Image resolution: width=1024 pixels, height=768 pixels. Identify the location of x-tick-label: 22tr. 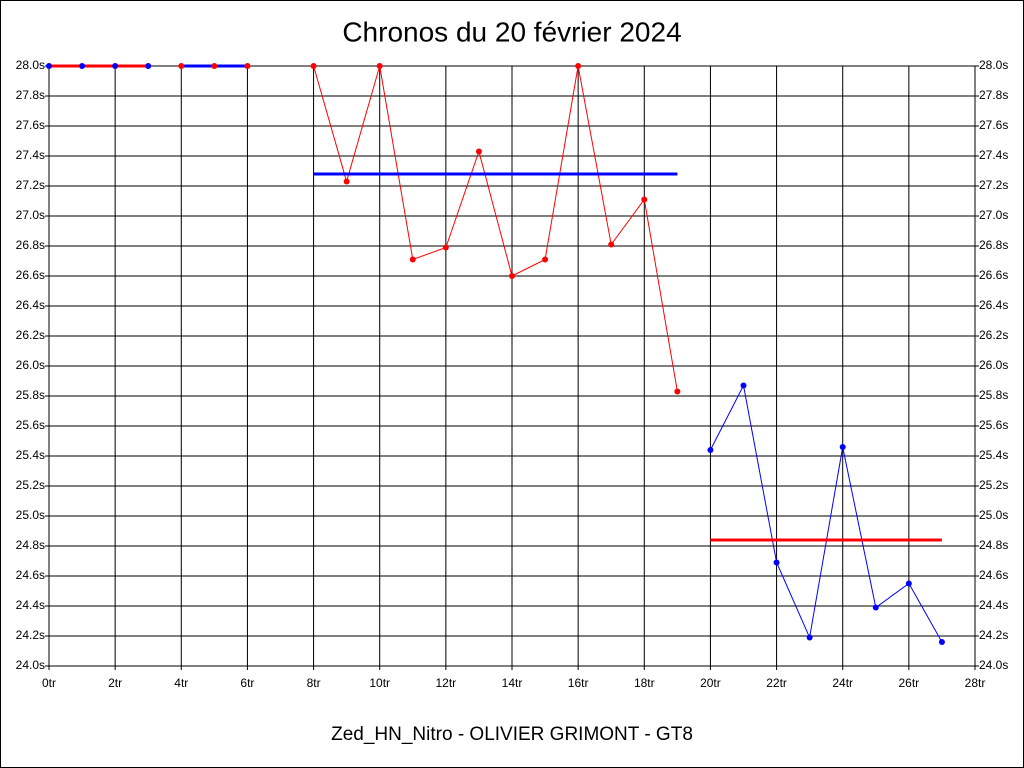
(776, 683).